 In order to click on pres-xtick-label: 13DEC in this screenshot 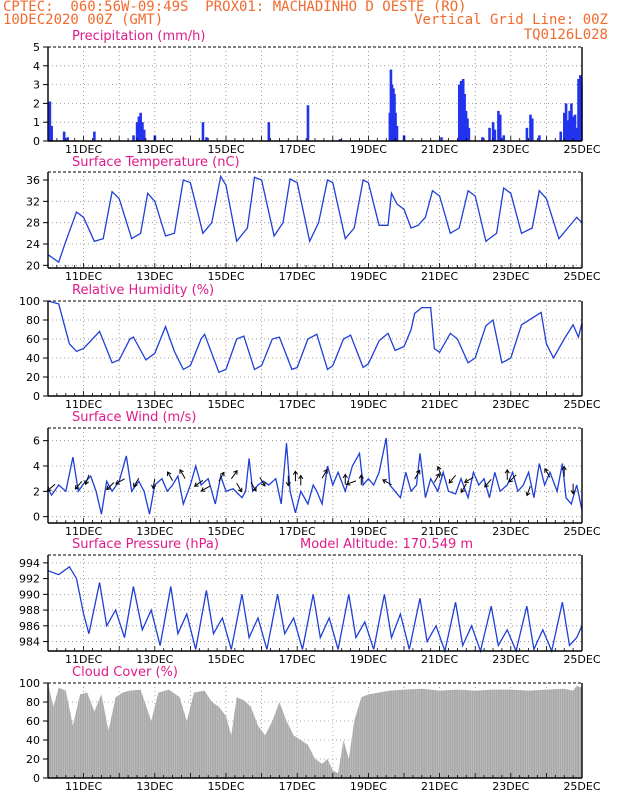, I will do `click(154, 659)`.